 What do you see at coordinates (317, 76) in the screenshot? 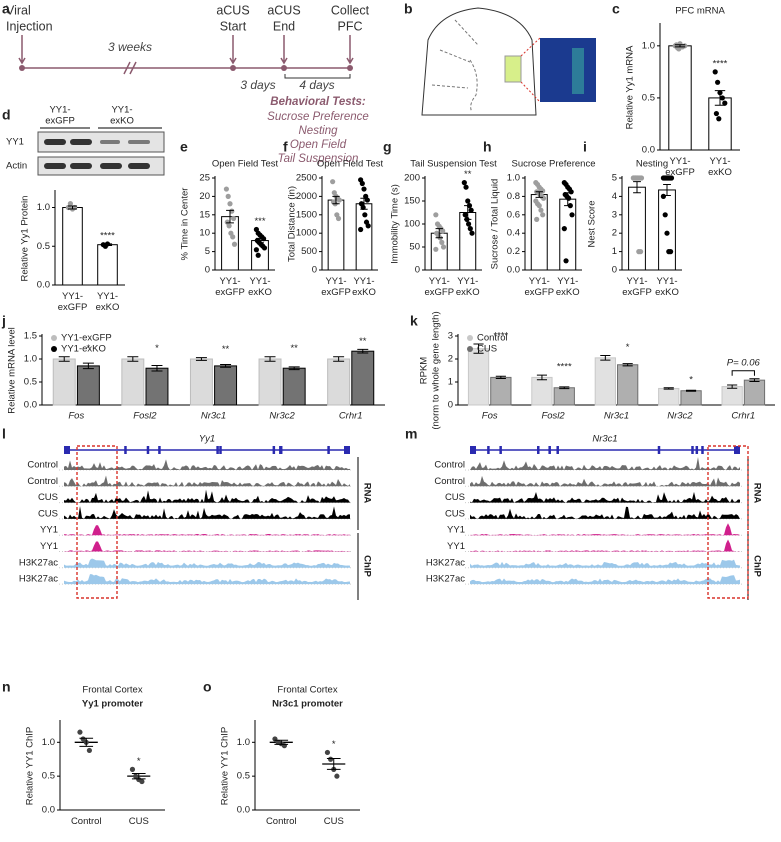
I see `test-bracket` at bounding box center [317, 76].